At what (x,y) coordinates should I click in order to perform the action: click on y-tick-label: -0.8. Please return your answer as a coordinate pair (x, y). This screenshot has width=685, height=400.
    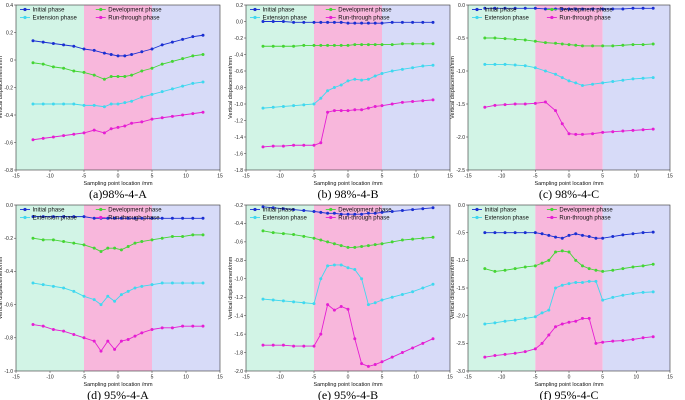
    Looking at the image, I should click on (238, 88).